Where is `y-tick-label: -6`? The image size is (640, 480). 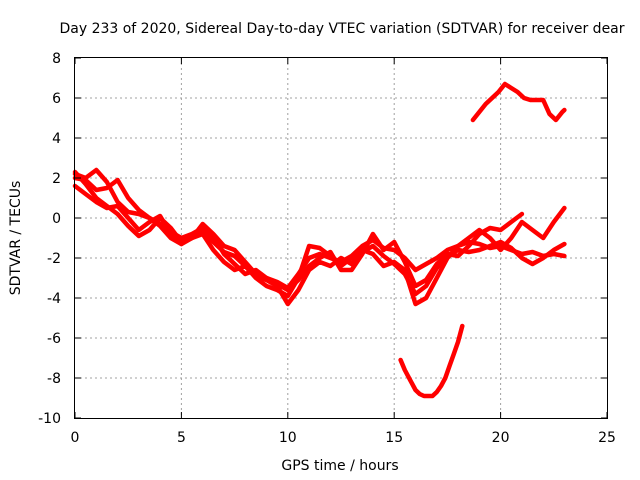 y-tick-label: -6 is located at coordinates (54, 339).